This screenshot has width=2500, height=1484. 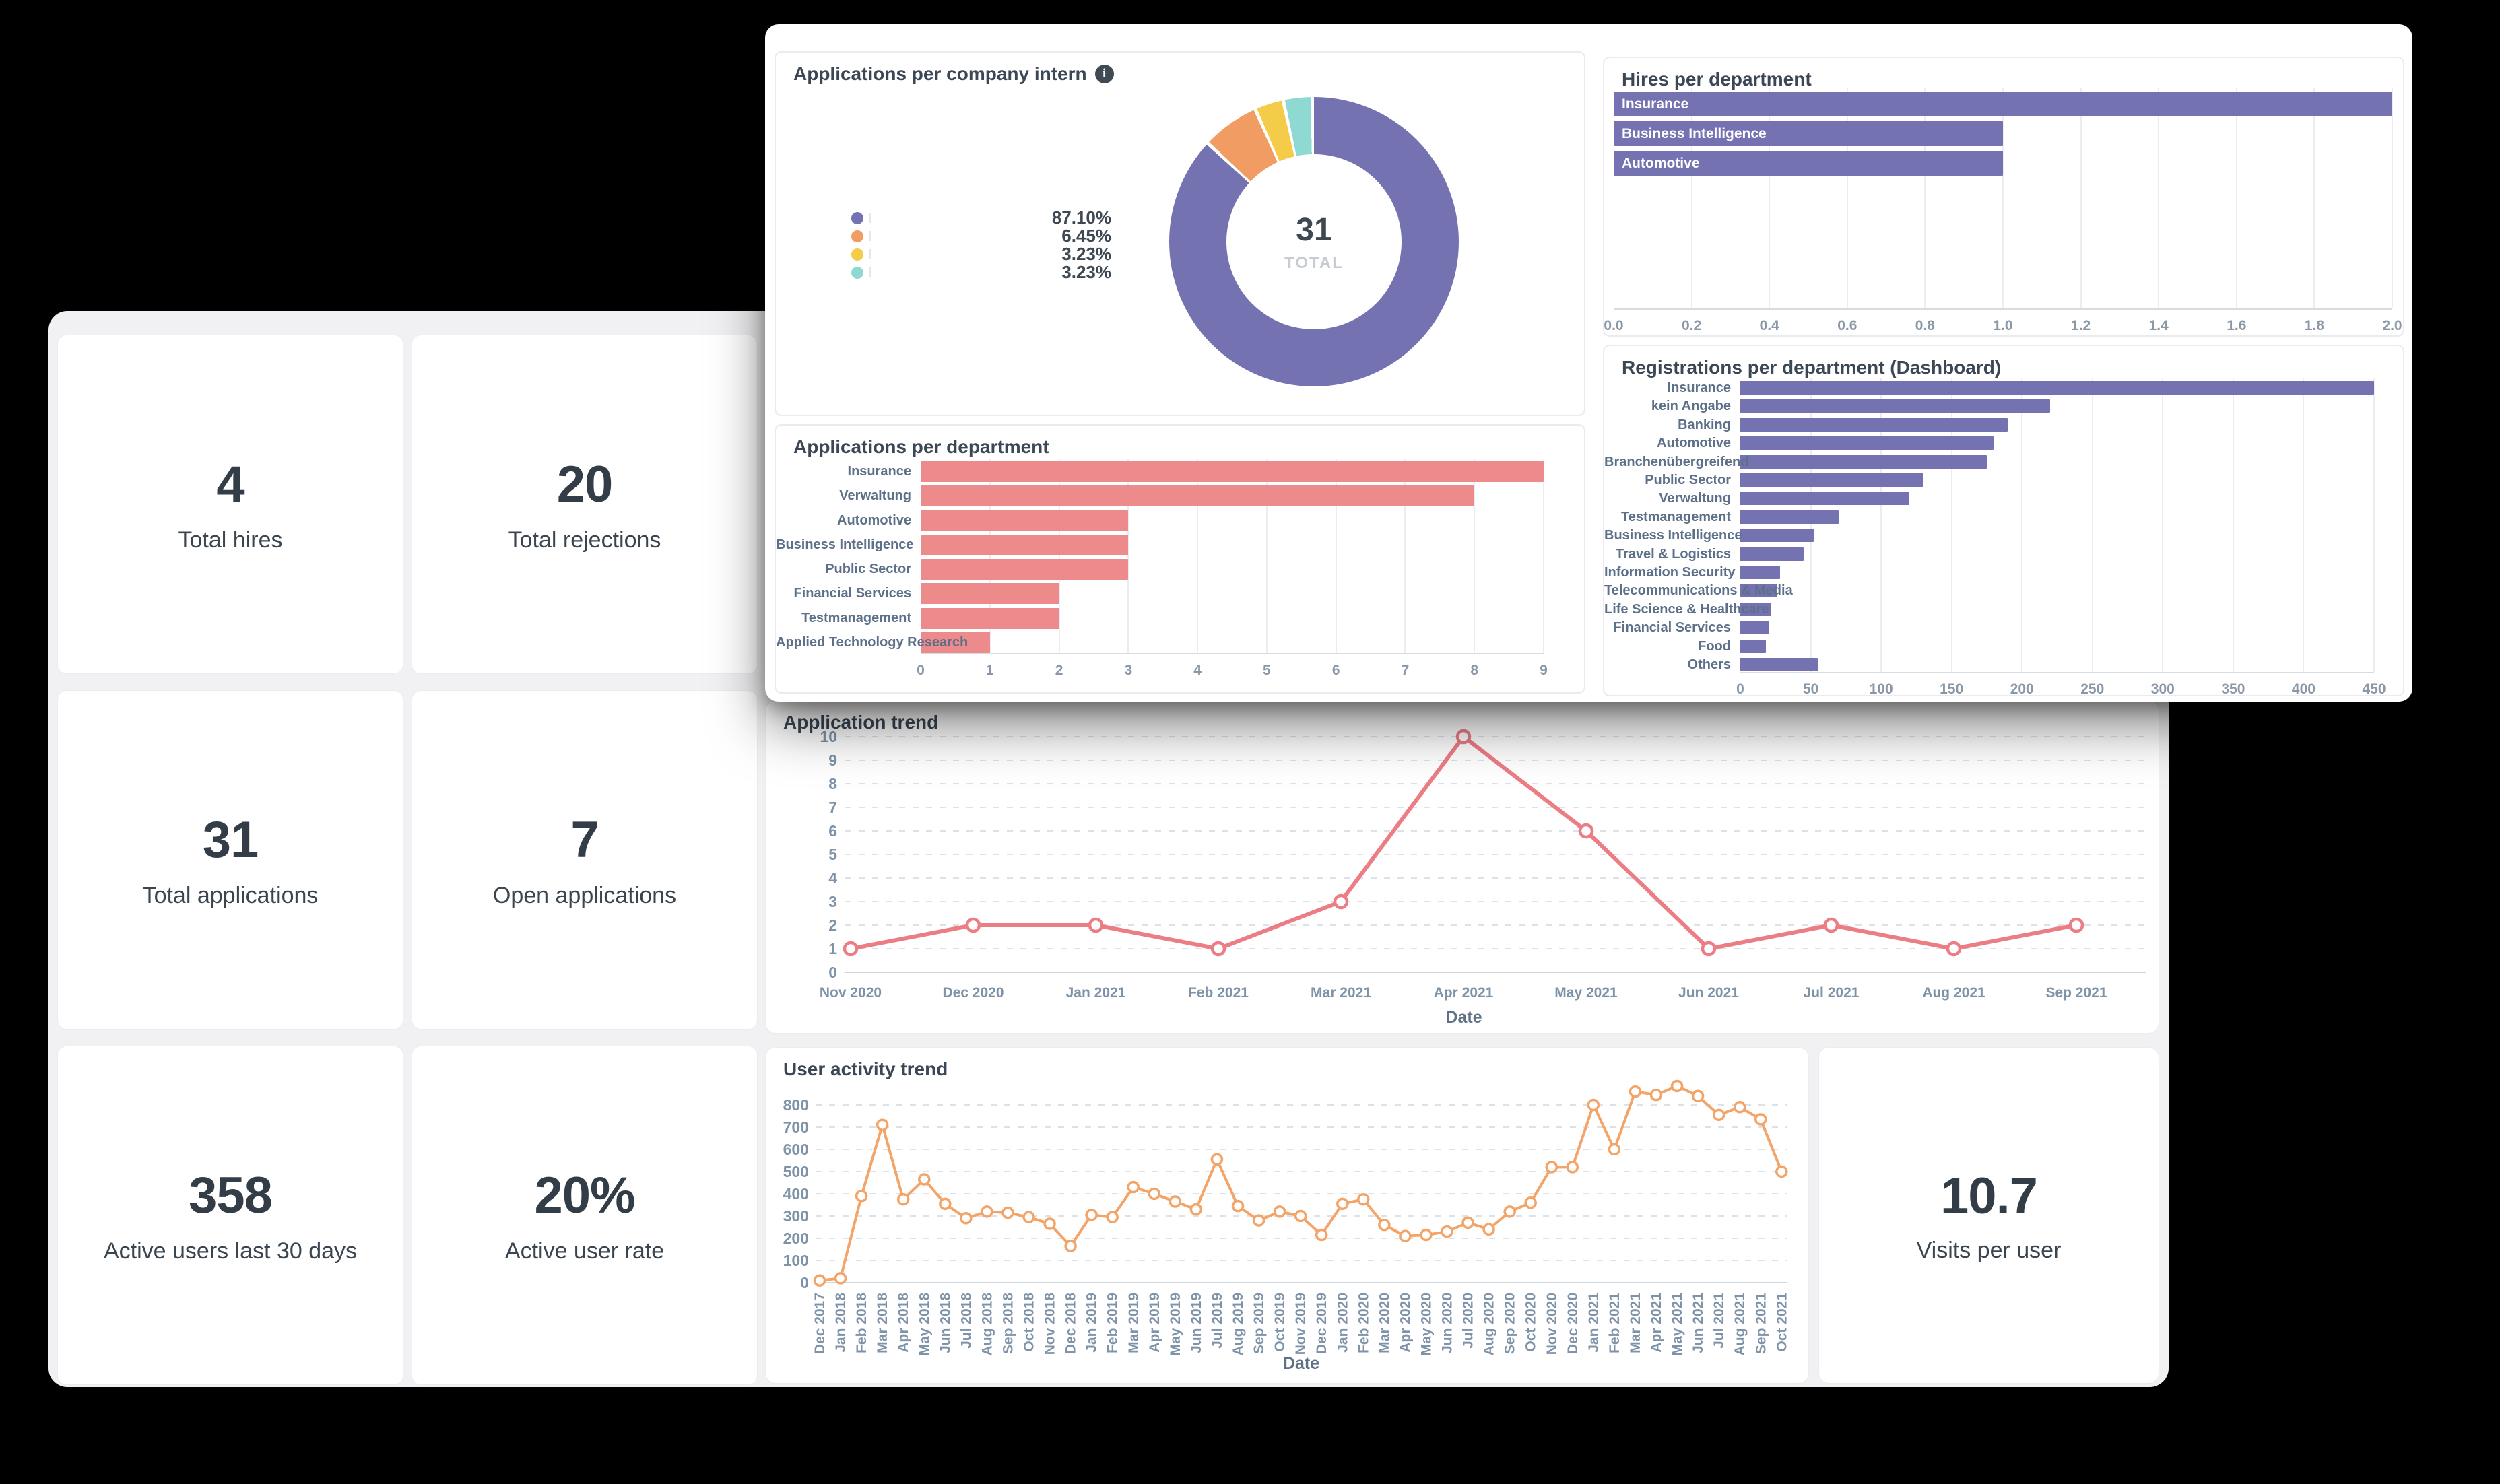 I want to click on x-tick-label: 250, so click(x=2092, y=689).